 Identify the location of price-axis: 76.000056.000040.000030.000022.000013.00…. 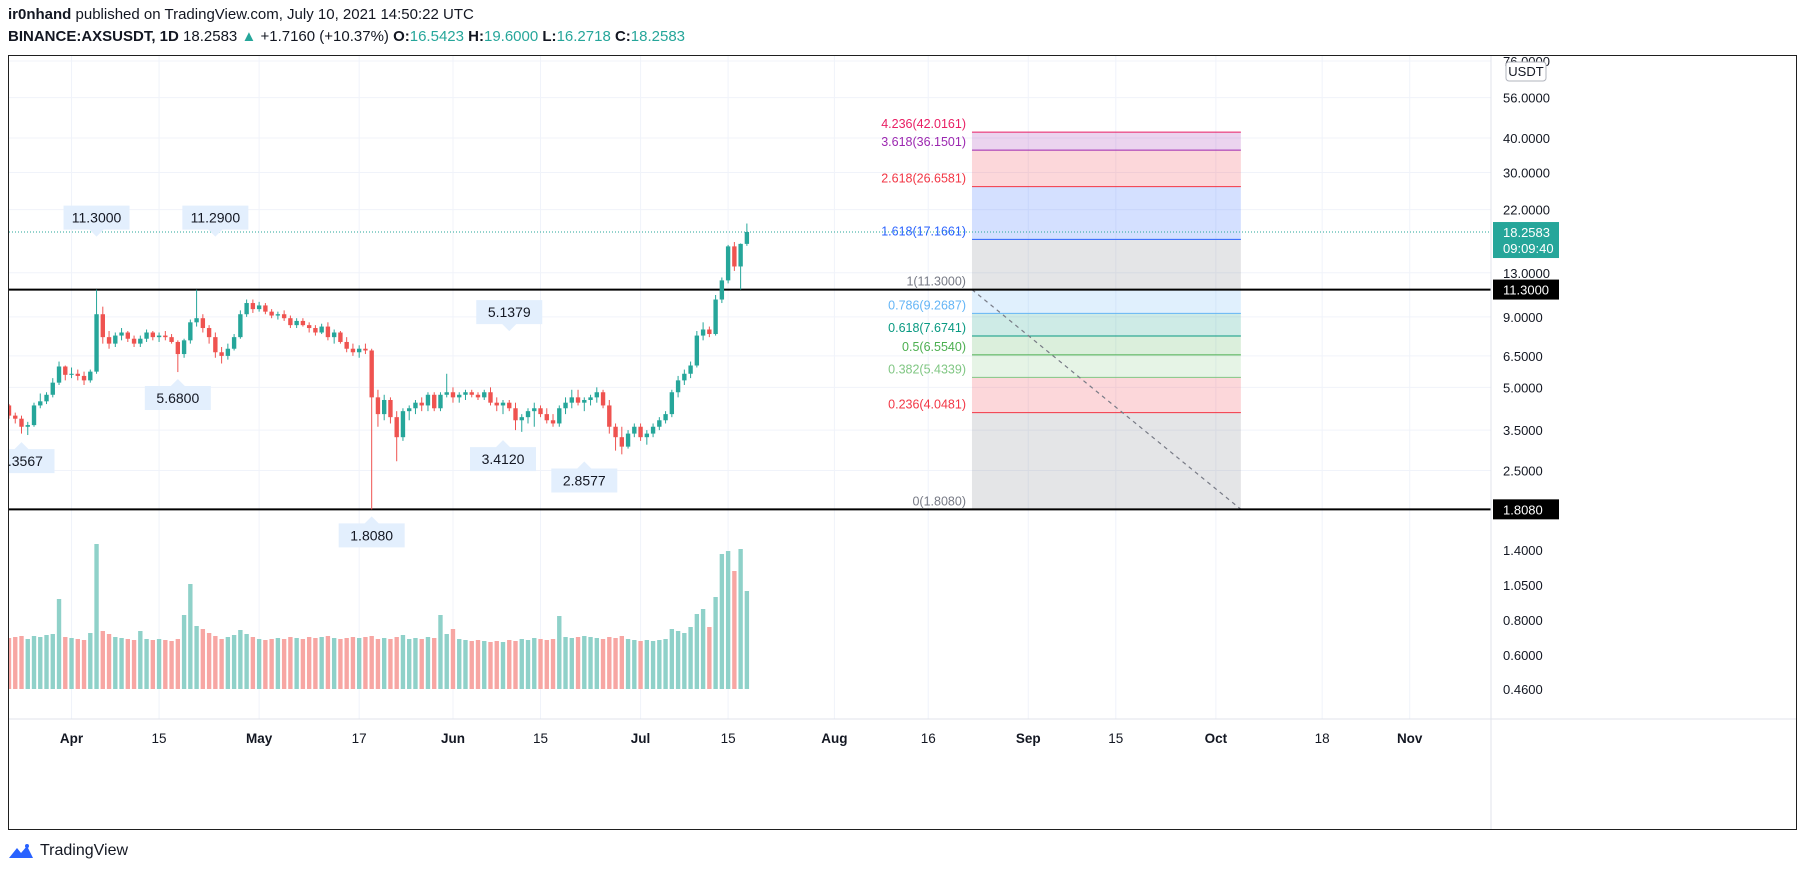
(1520, 441).